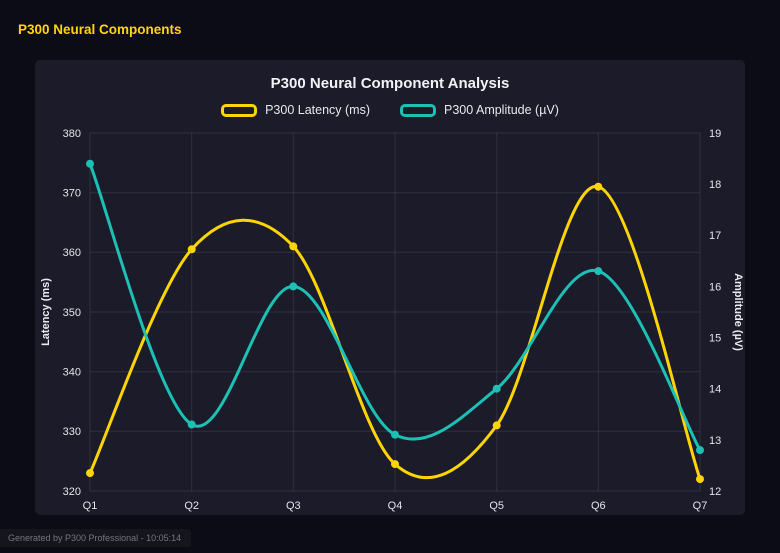 This screenshot has width=780, height=553. What do you see at coordinates (715, 185) in the screenshot?
I see `right-tick-label: 18` at bounding box center [715, 185].